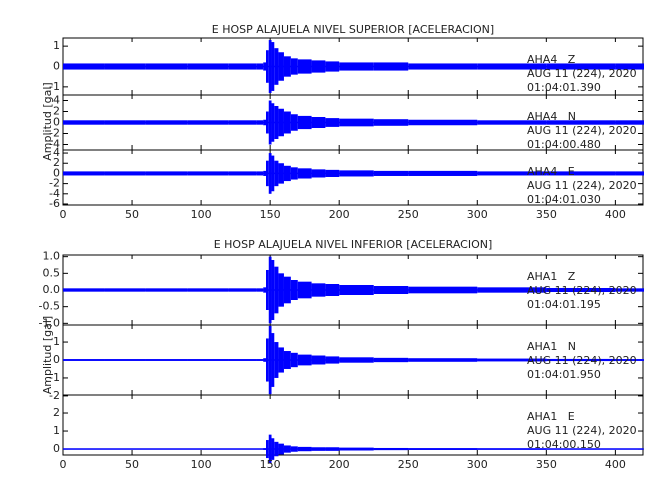 The image size is (650, 500). Describe the element at coordinates (63, 214) in the screenshot. I see `x-tick-label: 0` at that location.